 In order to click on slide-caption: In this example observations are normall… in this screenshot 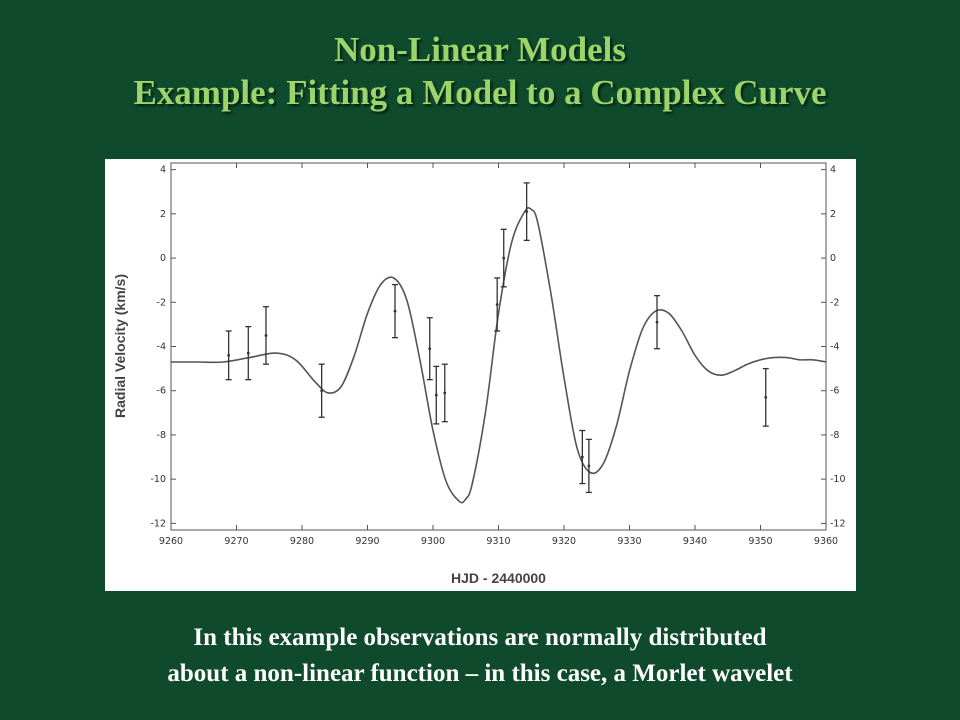, I will do `click(480, 656)`.